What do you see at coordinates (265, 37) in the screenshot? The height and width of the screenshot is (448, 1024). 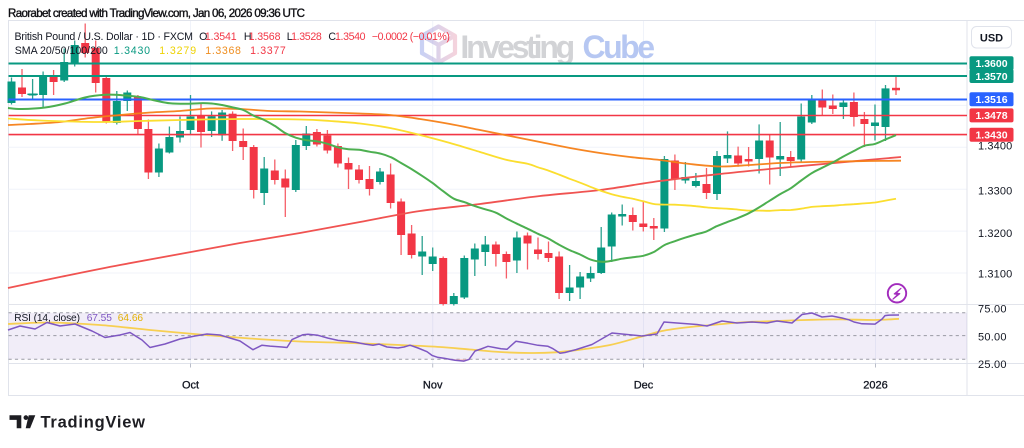 I see `svg-text: 1.3568` at bounding box center [265, 37].